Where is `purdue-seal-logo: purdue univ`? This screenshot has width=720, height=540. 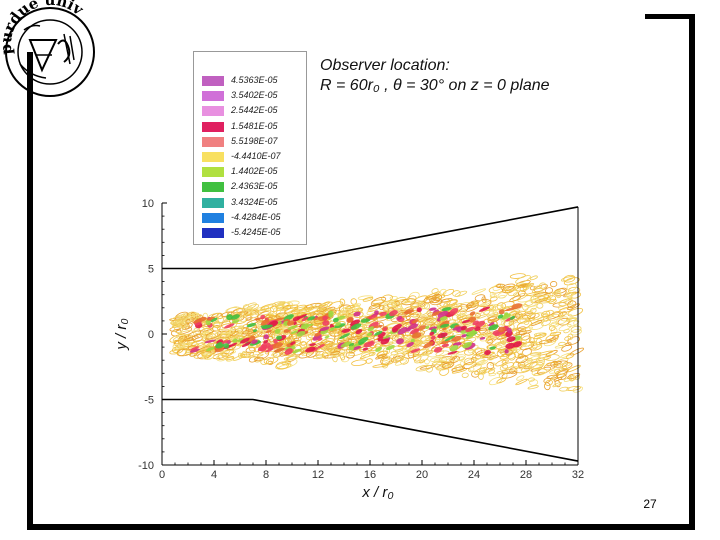
purdue-seal-logo: purdue univ is located at coordinates (47, 48).